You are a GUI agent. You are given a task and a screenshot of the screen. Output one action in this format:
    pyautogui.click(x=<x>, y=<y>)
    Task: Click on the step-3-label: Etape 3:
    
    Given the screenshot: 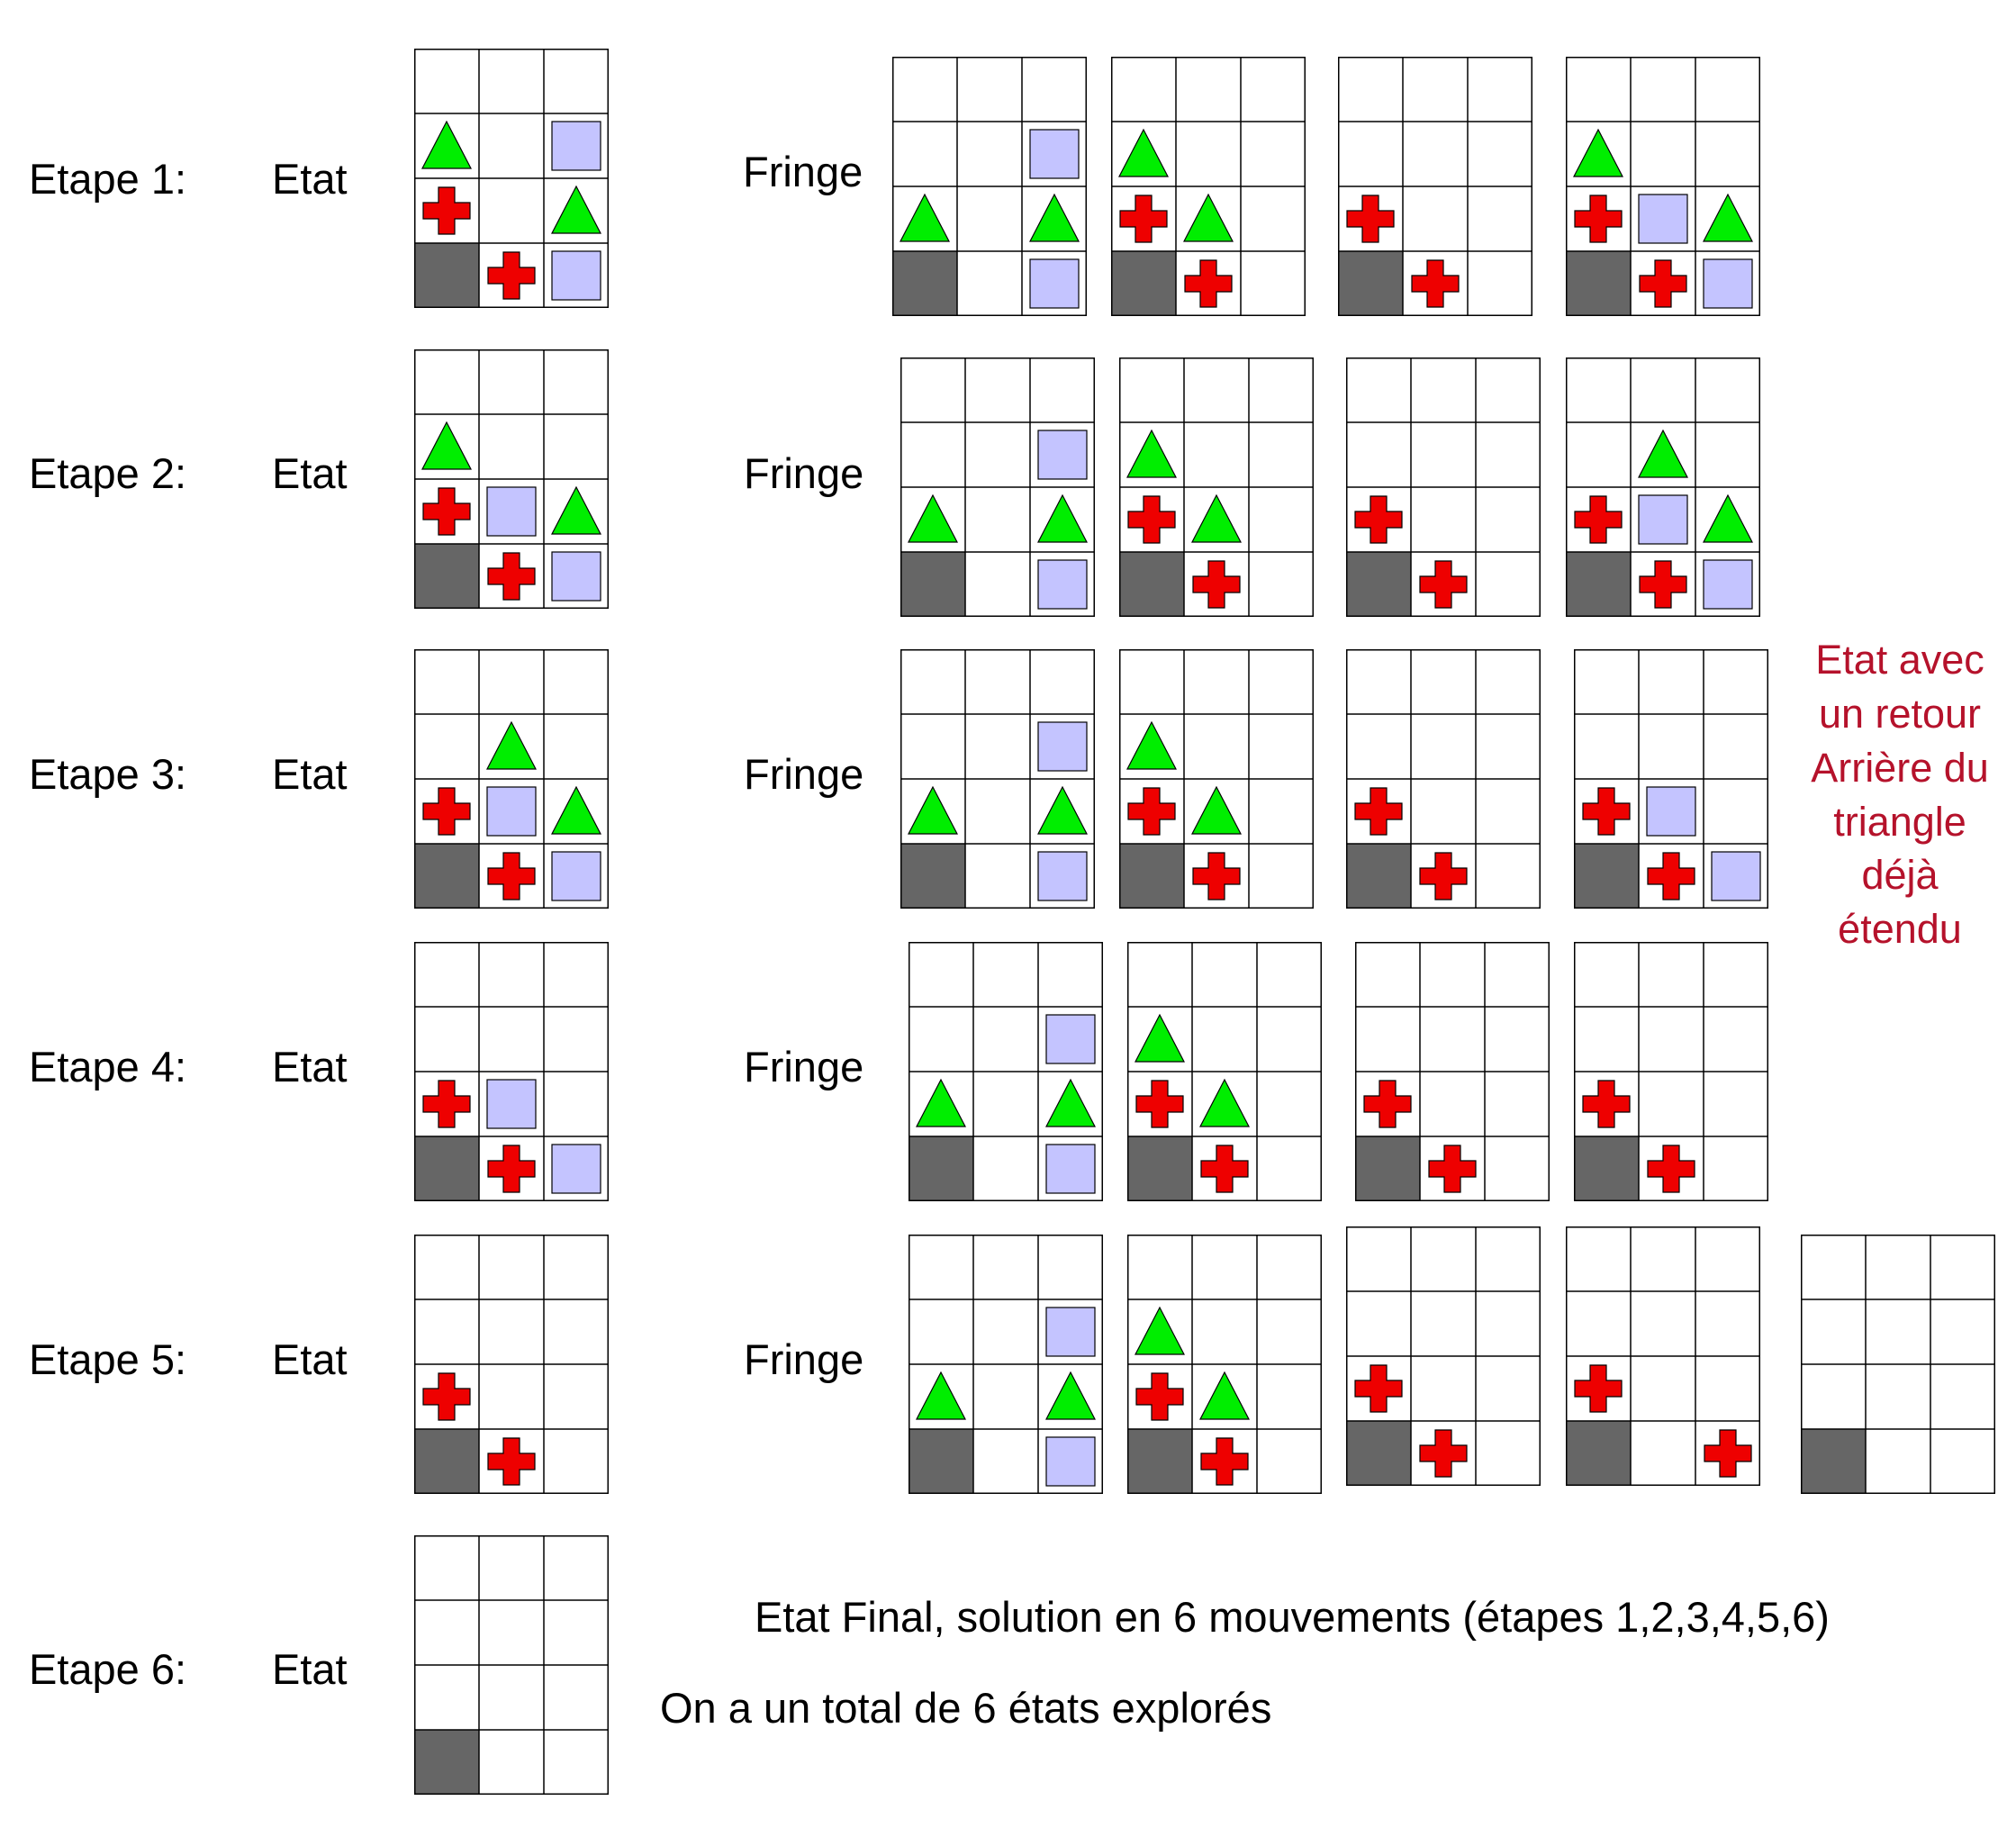 What is the action you would take?
    pyautogui.click(x=108, y=774)
    